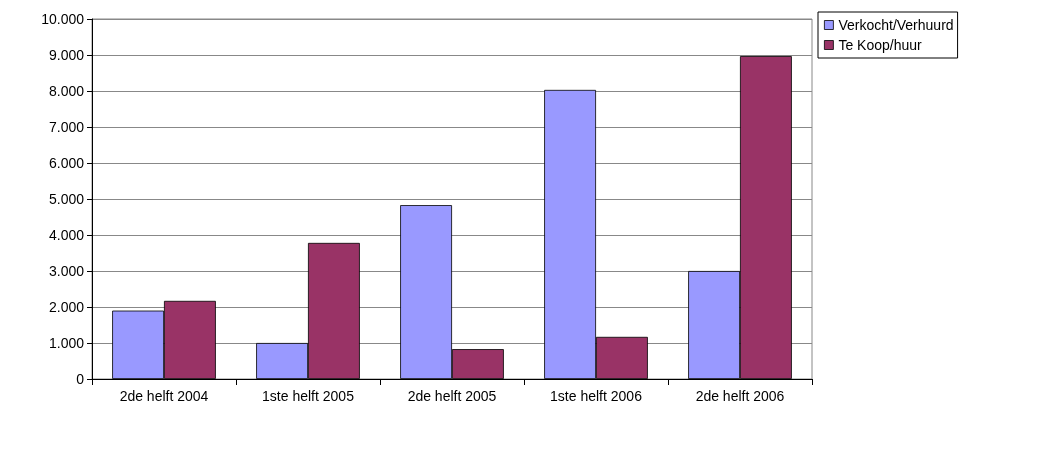 This screenshot has width=1039, height=451. I want to click on legend-label: Te Koop/huur, so click(880, 45).